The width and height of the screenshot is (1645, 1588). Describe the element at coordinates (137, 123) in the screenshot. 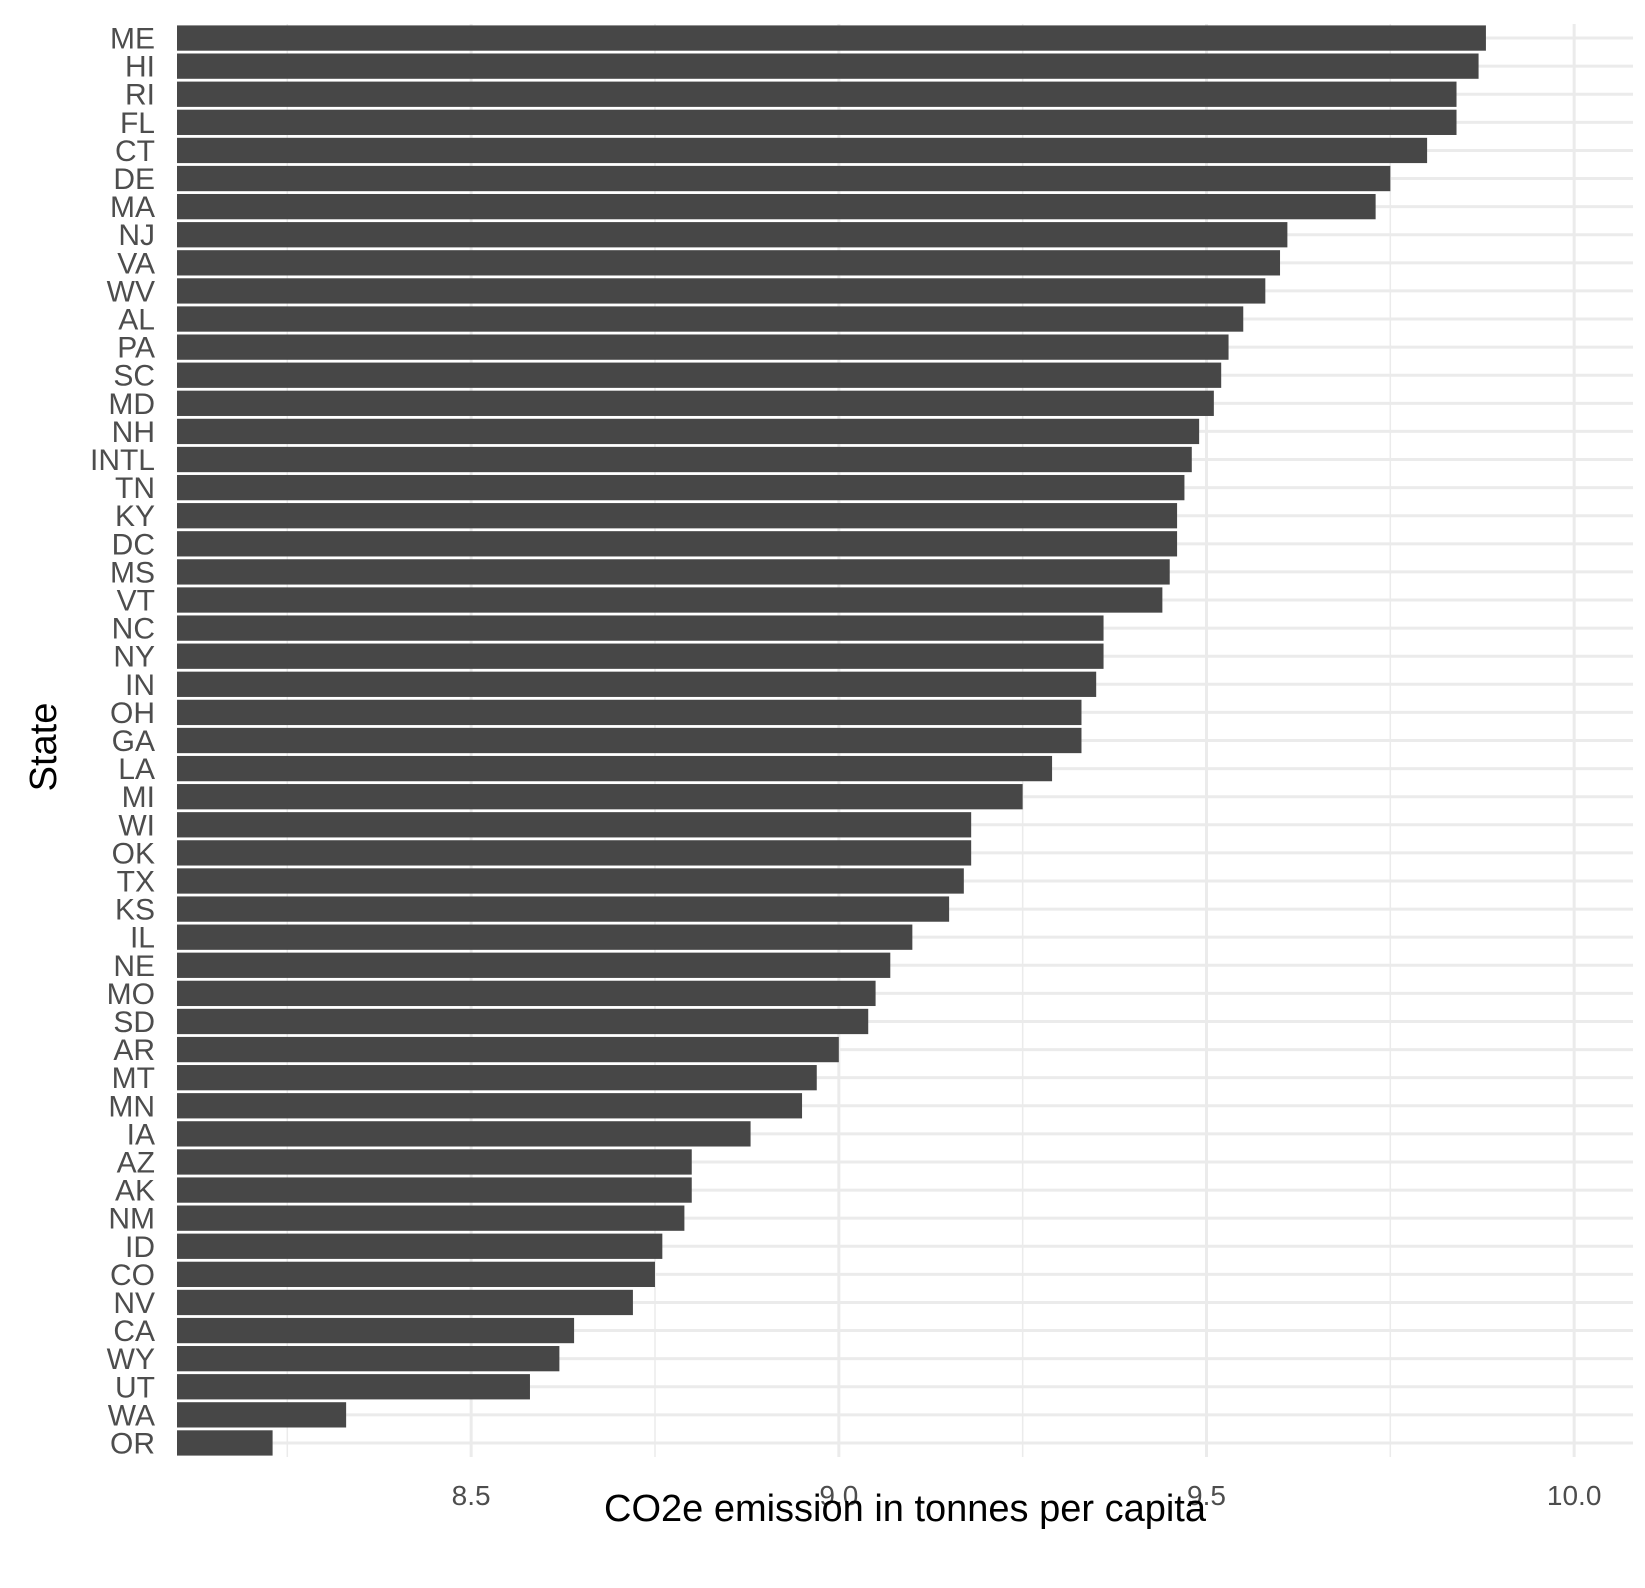

I see `y-tick-label: FL` at that location.